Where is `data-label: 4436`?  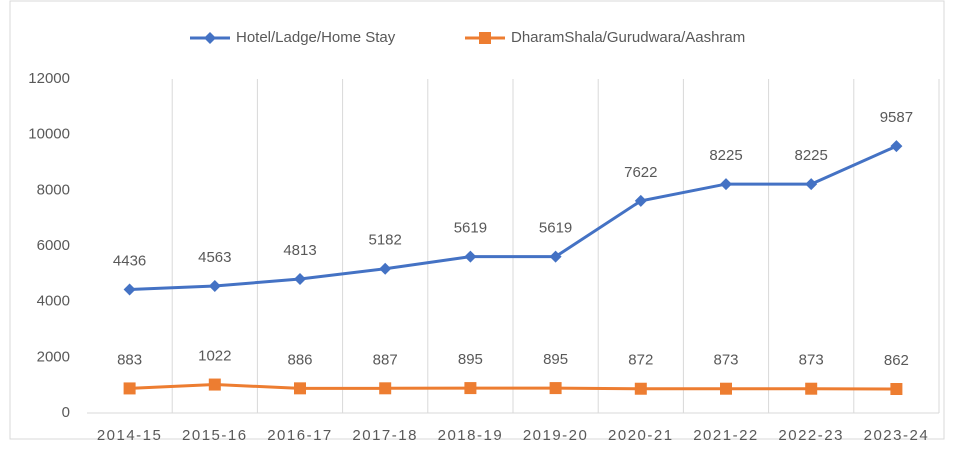
data-label: 4436 is located at coordinates (129, 261).